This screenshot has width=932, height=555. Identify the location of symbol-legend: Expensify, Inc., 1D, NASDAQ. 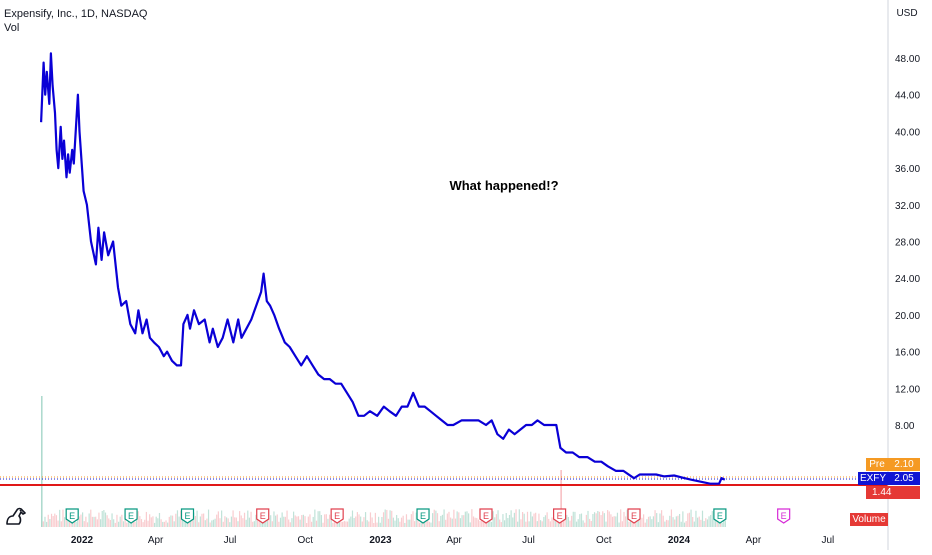
(76, 14).